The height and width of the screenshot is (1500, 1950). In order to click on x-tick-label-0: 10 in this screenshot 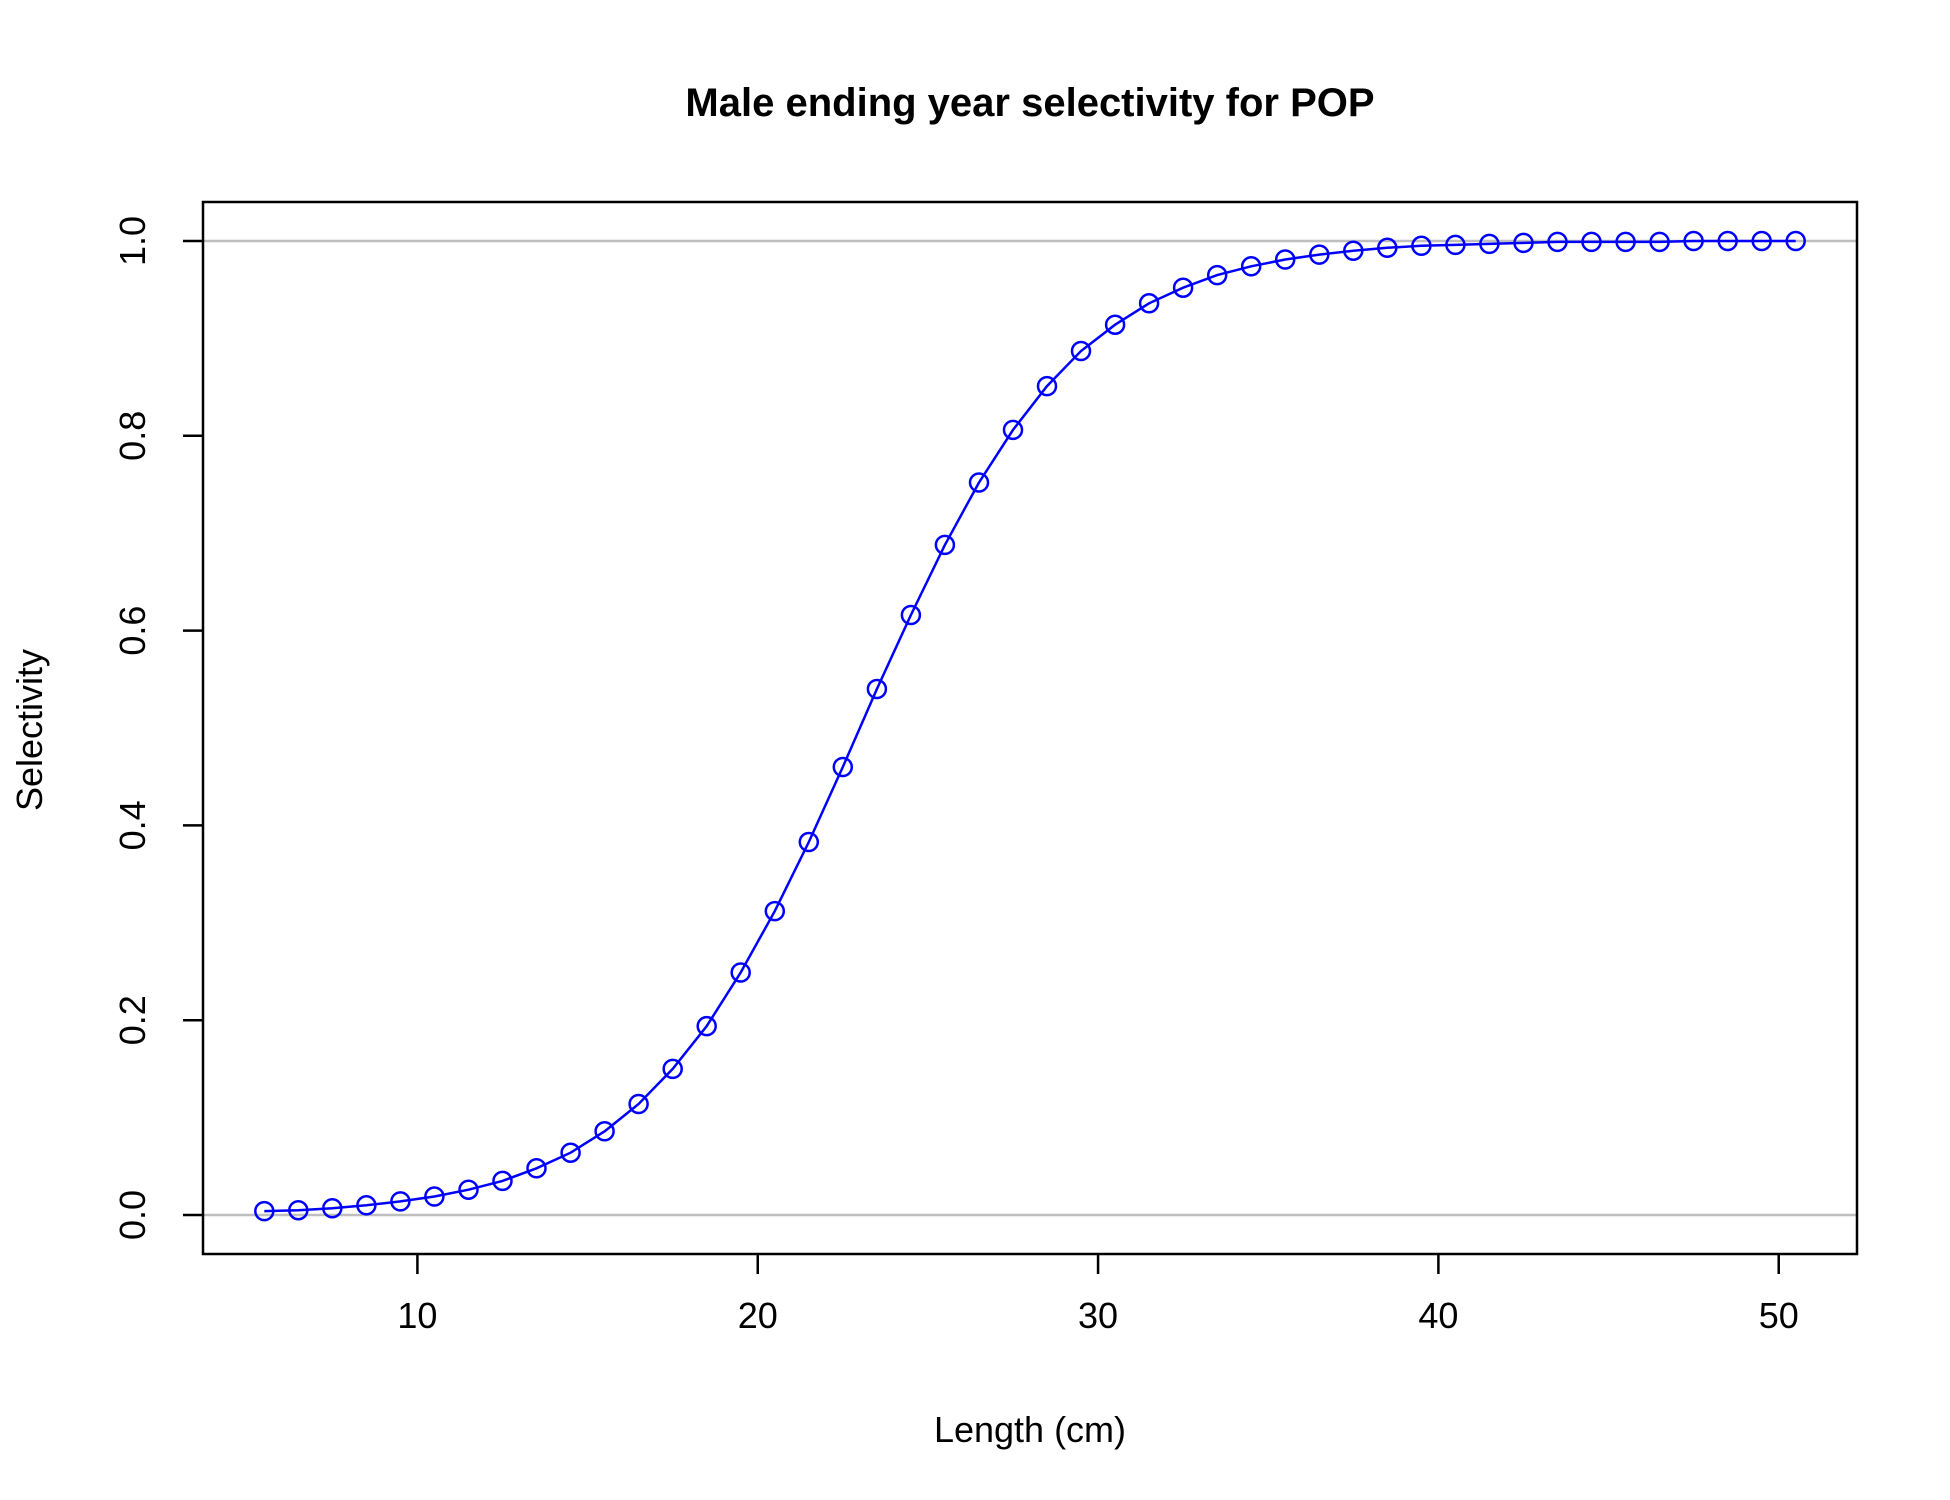, I will do `click(417, 1315)`.